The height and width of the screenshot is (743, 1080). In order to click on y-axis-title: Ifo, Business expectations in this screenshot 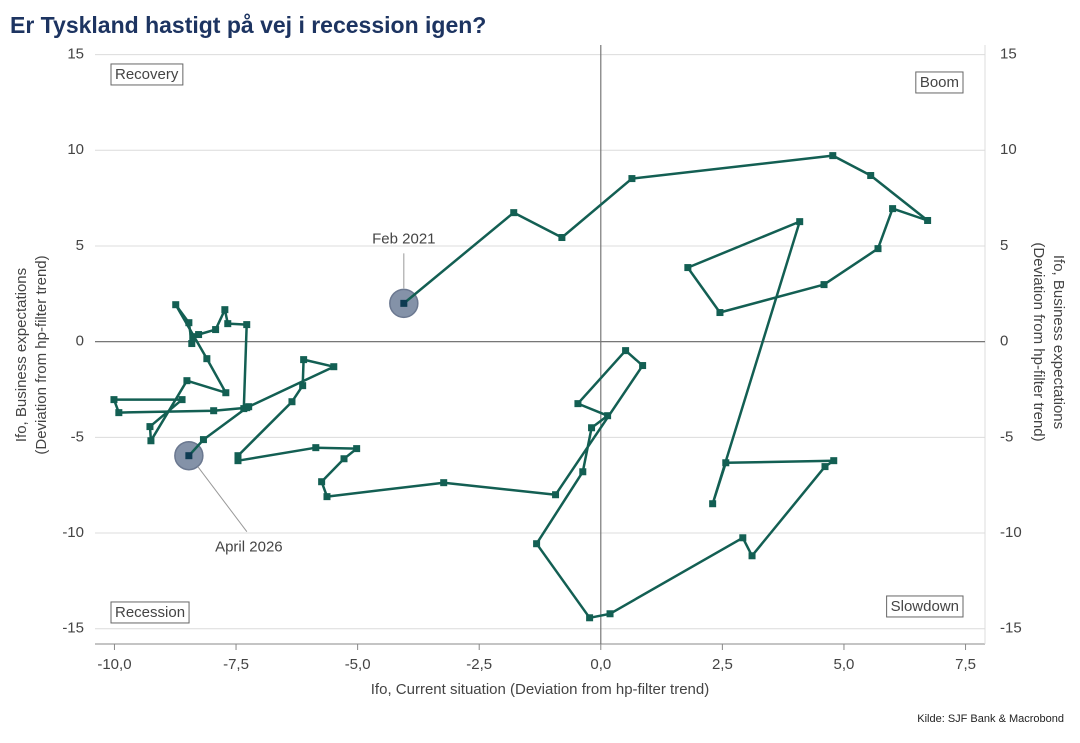, I will do `click(21, 355)`.